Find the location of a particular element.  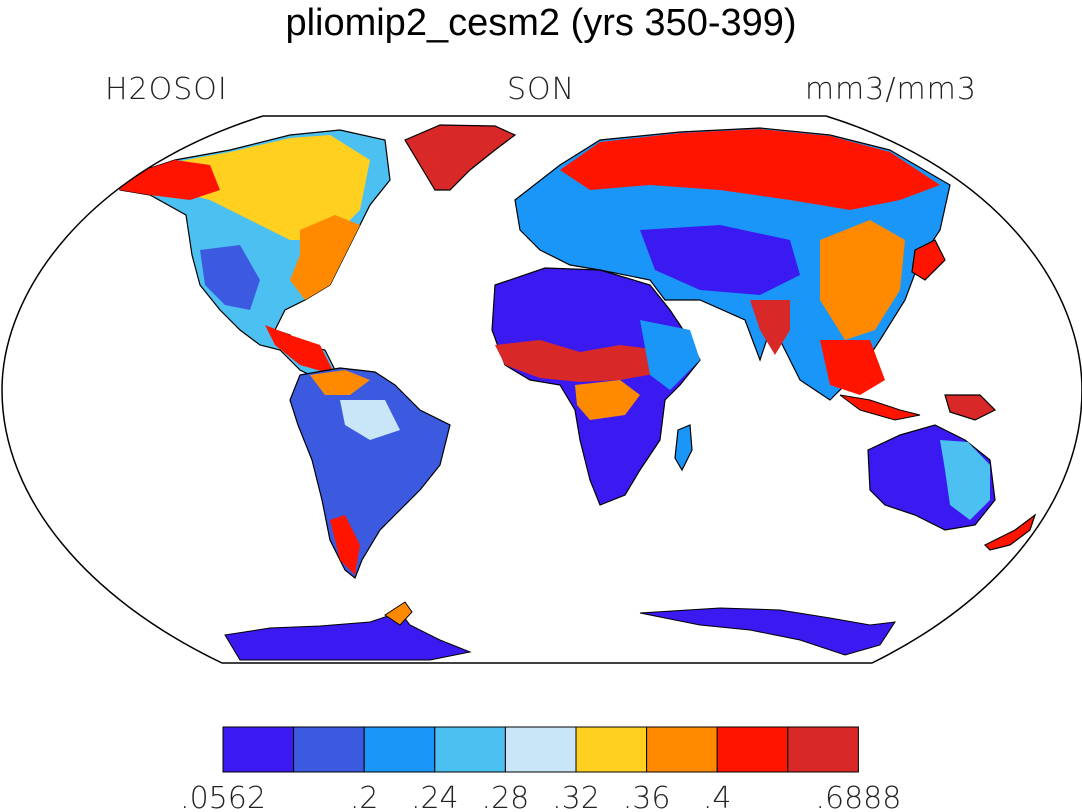

variable-label: H2OSOI is located at coordinates (166, 89).